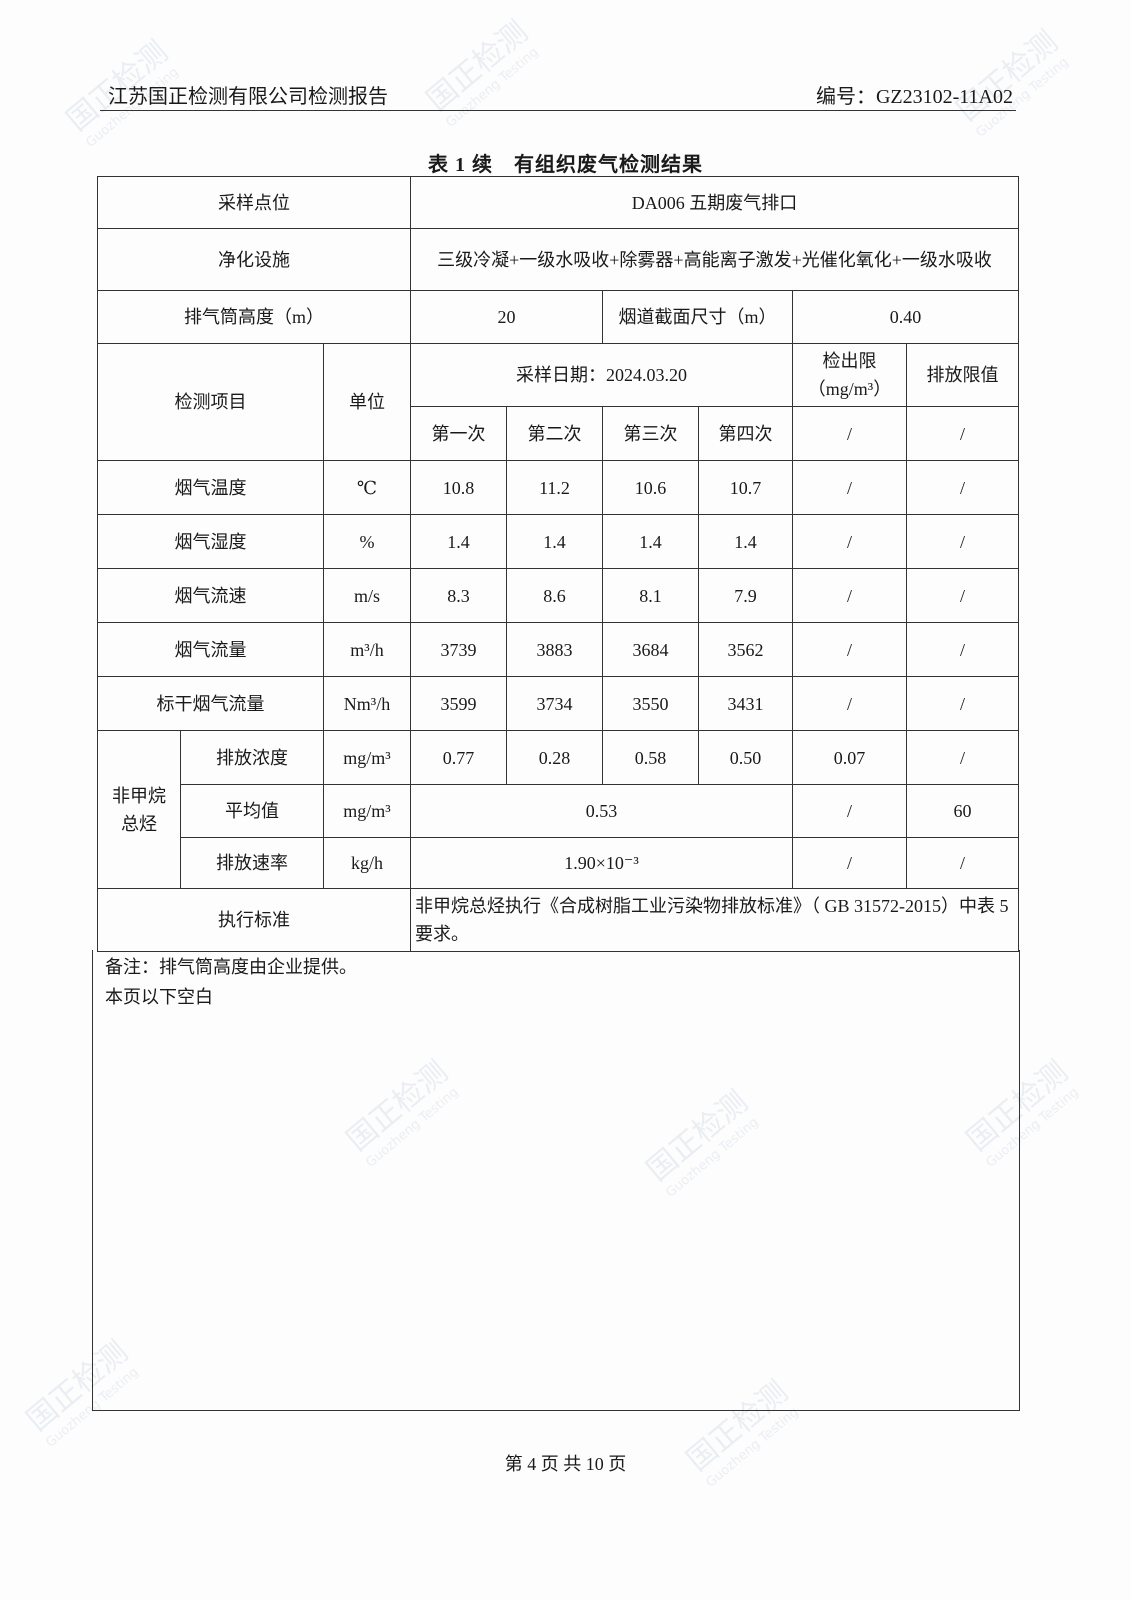  I want to click on table-row: 烟气流速 m/s 8.3 8.6 8.1 7.9//, so click(558, 595).